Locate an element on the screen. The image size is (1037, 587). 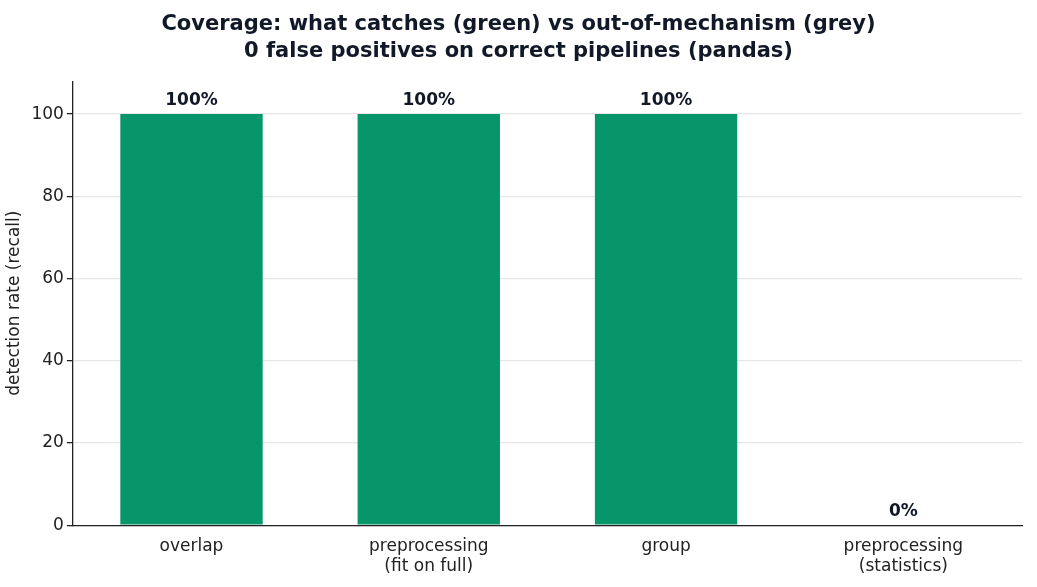
y-tick-label: 0 is located at coordinates (58, 523).